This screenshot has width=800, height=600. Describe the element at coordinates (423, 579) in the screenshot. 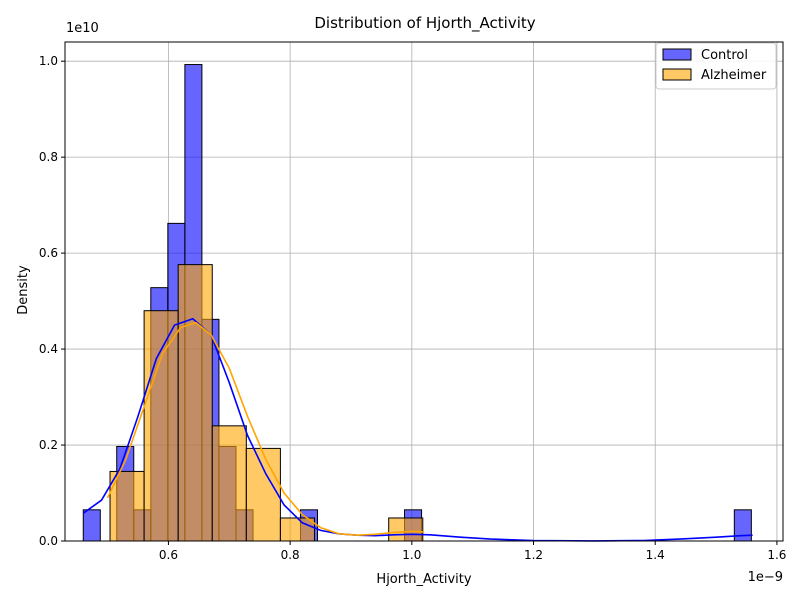

I see `x-axis-label: Hjorth_Activity` at that location.